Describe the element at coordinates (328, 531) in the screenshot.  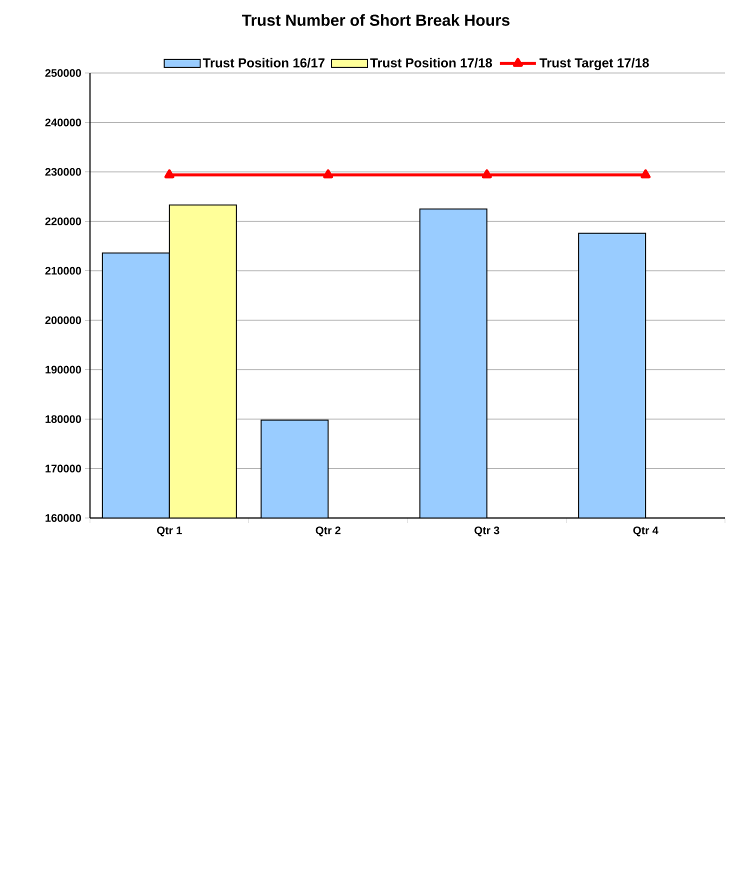
I see `x-tick-label: Qtr 2` at that location.